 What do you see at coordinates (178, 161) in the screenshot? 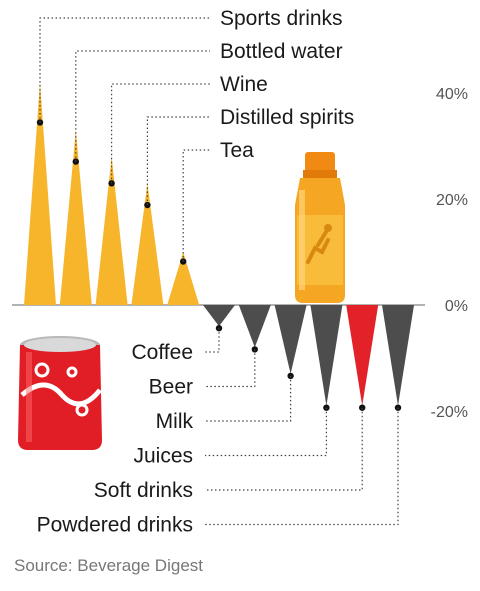
I see `leader-distilled-spirits` at bounding box center [178, 161].